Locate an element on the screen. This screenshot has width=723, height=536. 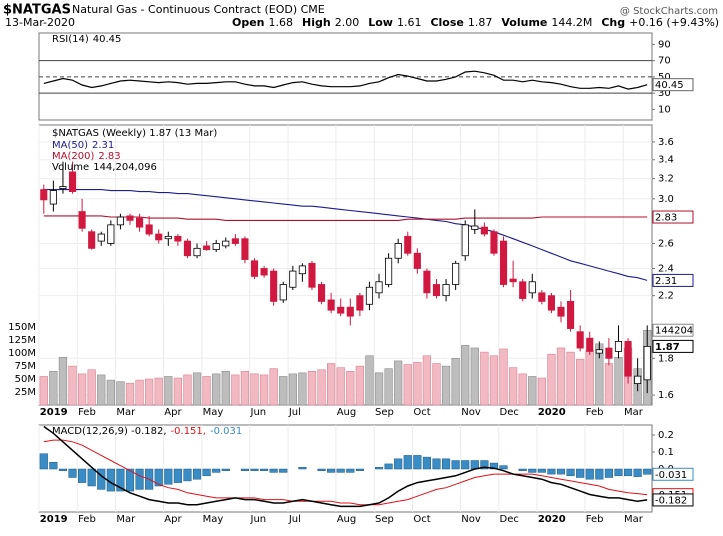
quote-label: Close is located at coordinates (446, 22).